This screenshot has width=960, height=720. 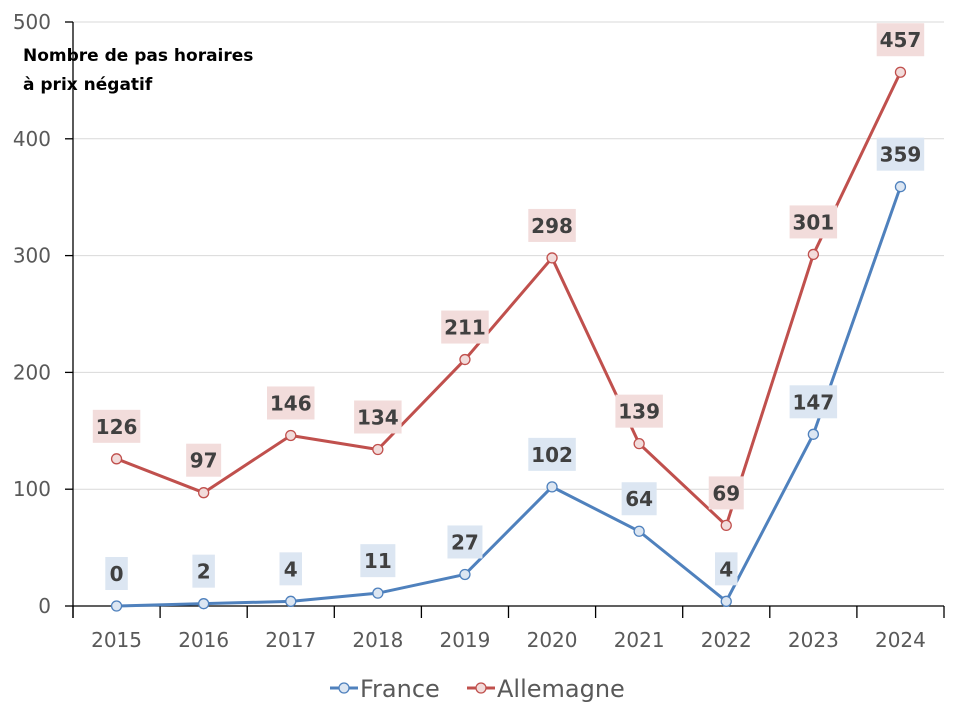 I want to click on legend-label-france: France, so click(x=400, y=689).